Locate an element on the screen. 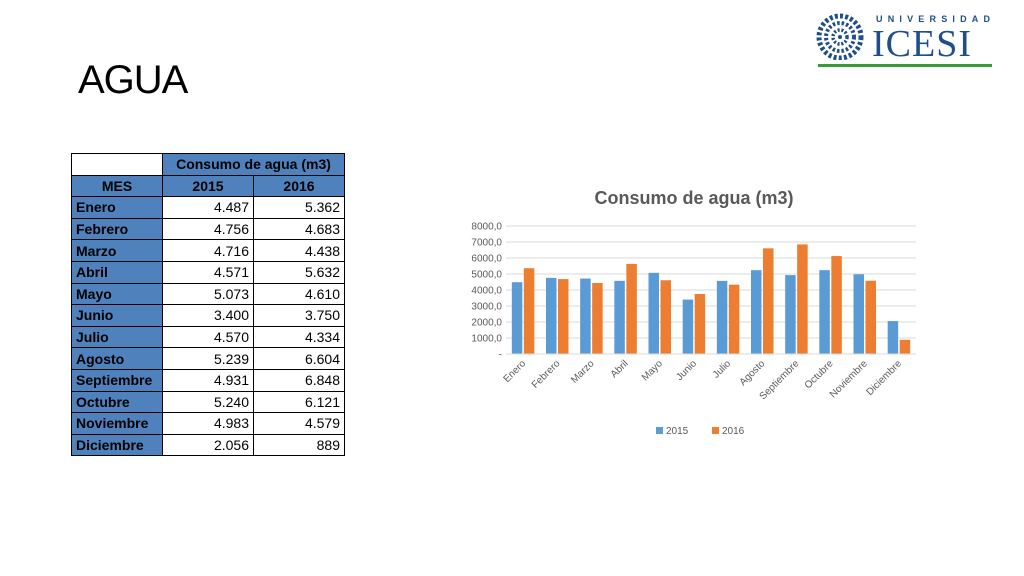  x-tick-label: Diciembre is located at coordinates (884, 378).